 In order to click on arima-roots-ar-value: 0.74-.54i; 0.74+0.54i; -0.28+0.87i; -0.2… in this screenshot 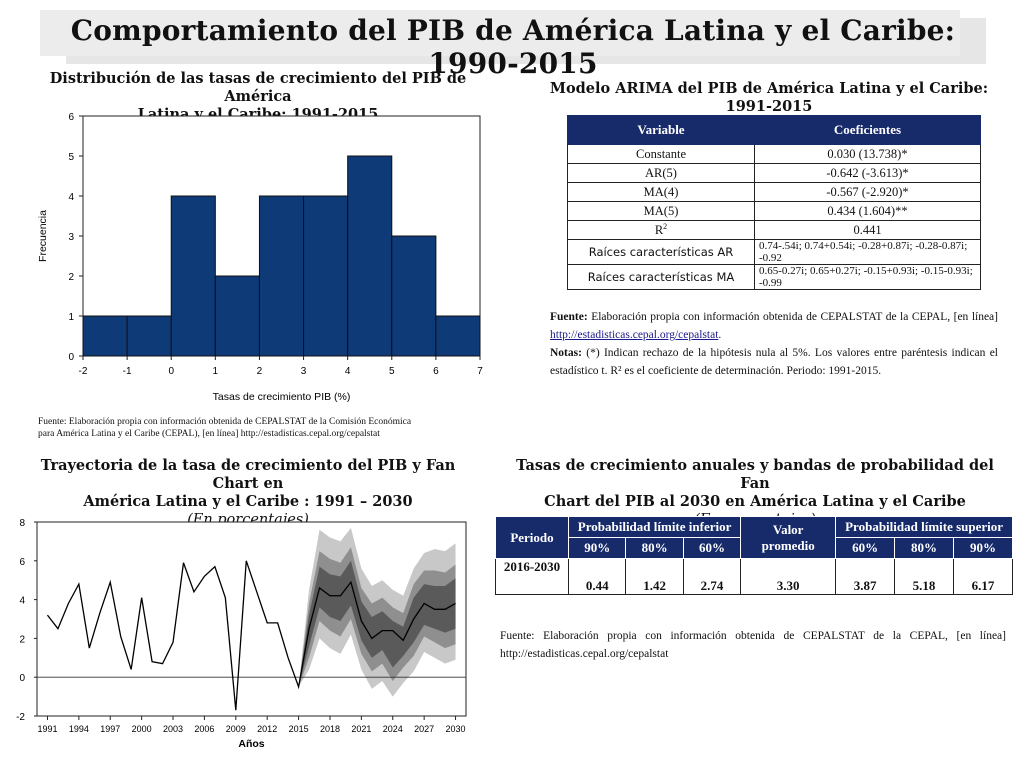, I will do `click(867, 252)`.